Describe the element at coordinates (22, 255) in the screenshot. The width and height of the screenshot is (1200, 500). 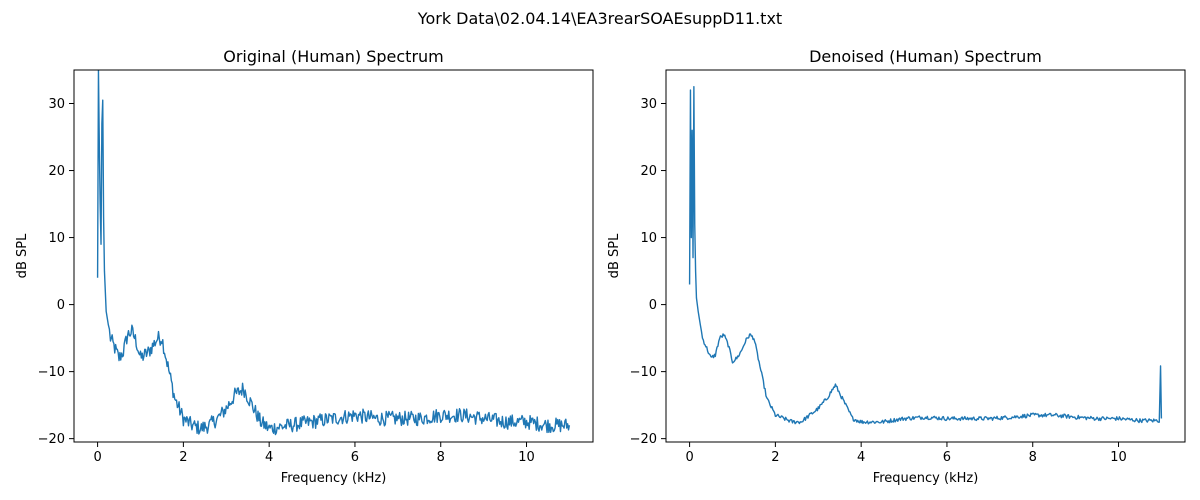
I see `y-axis-label-original: dB SPL` at that location.